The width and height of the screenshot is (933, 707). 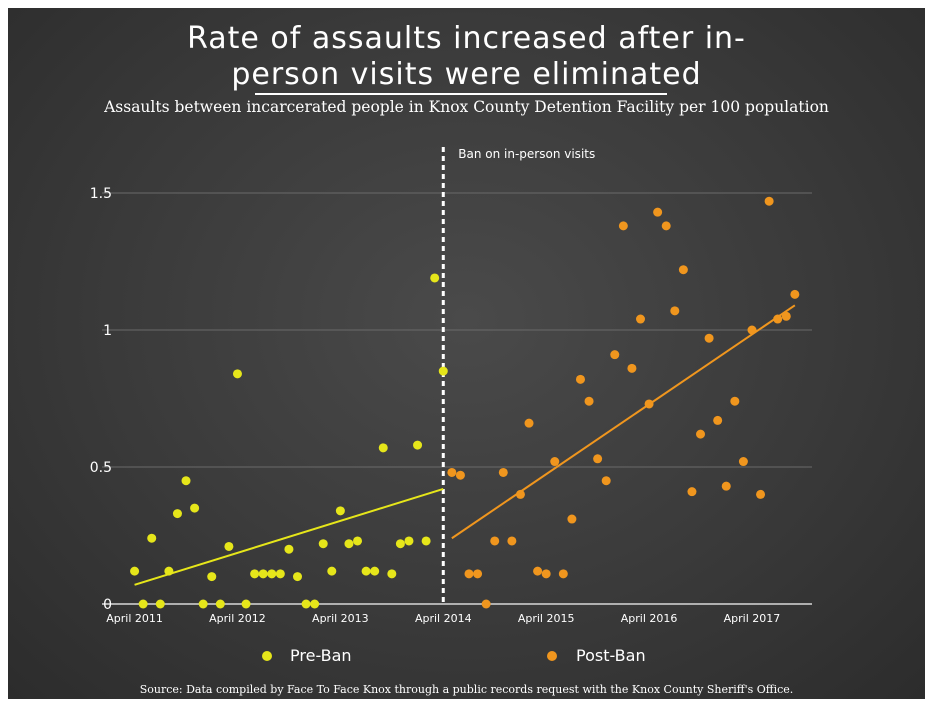 What do you see at coordinates (134, 618) in the screenshot?
I see `x-tick-label: April 2011` at bounding box center [134, 618].